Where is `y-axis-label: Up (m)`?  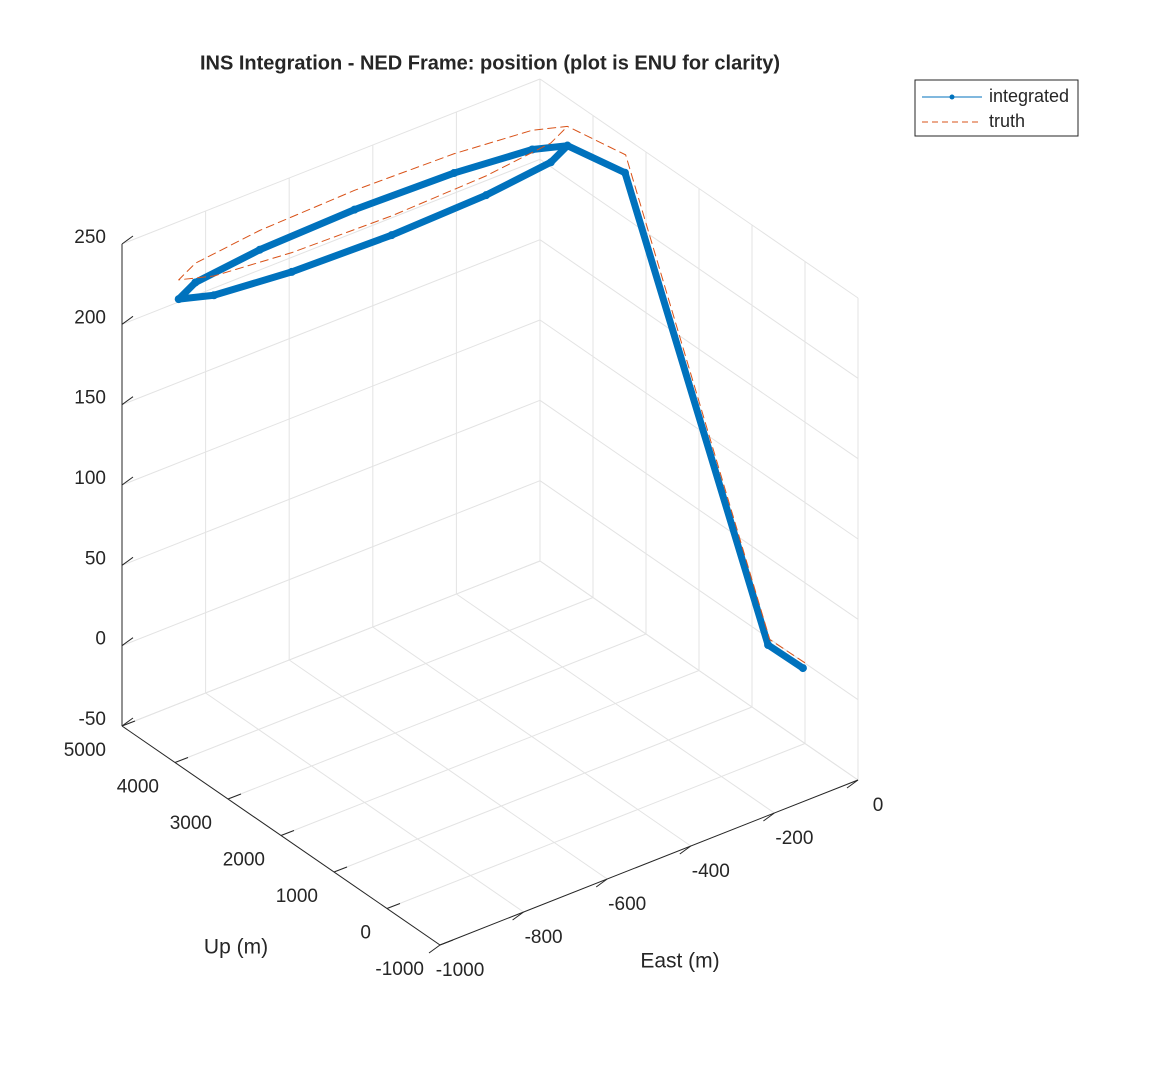 y-axis-label: Up (m) is located at coordinates (236, 947).